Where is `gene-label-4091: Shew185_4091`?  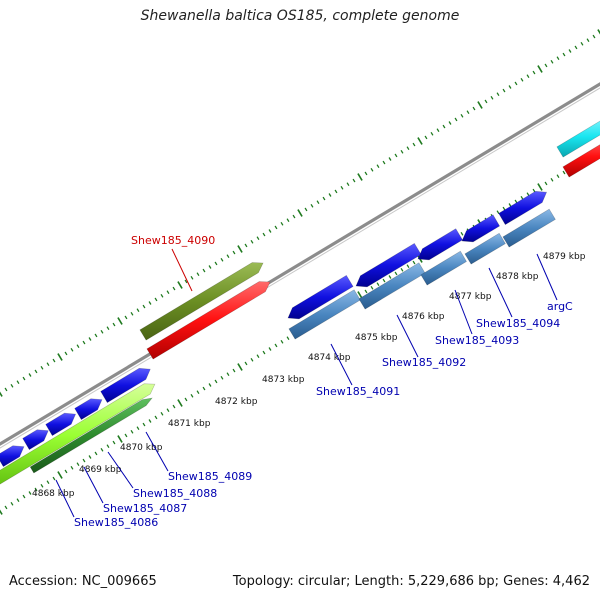
gene-label-4091: Shew185_4091 is located at coordinates (358, 391).